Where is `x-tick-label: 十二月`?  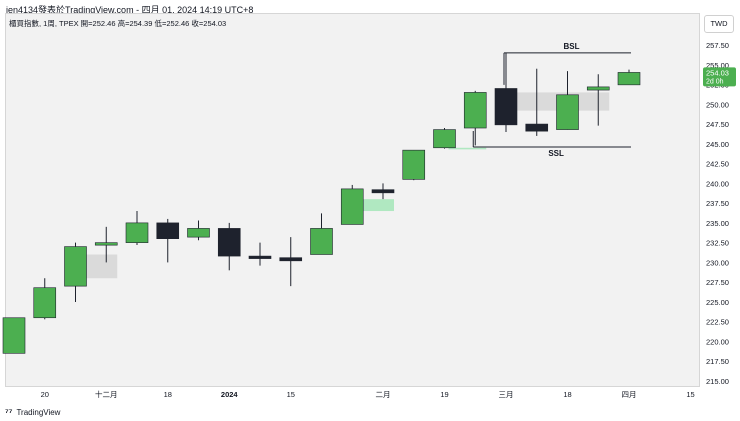
x-tick-label: 十二月 is located at coordinates (106, 394).